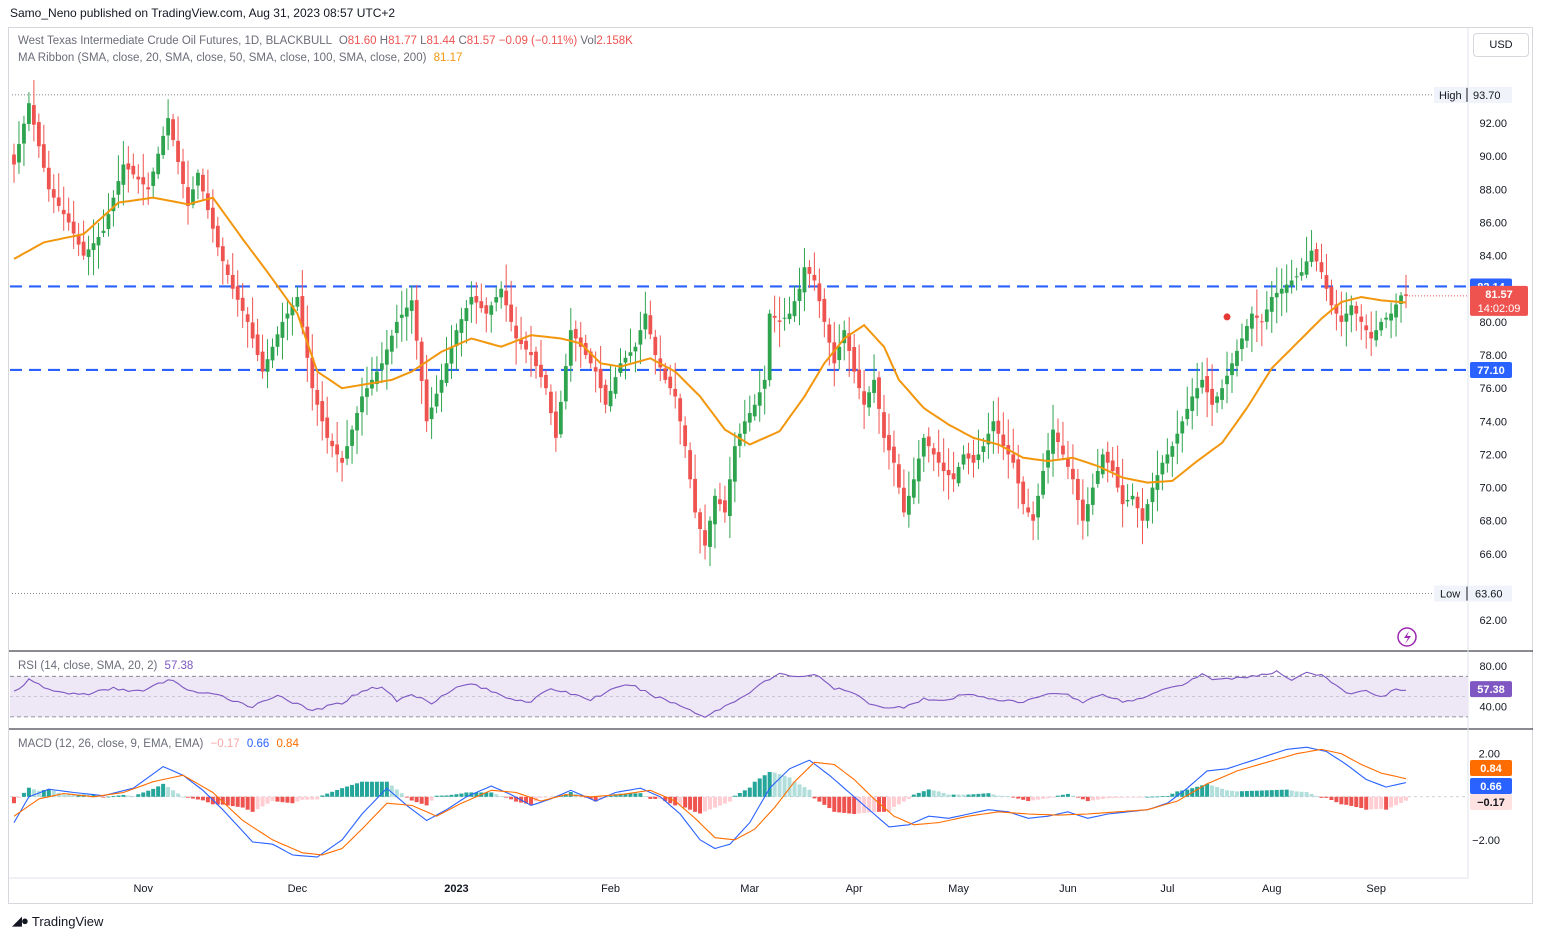 Image resolution: width=1543 pixels, height=939 pixels. Describe the element at coordinates (1493, 522) in the screenshot. I see `price-axis-tick: 68.00` at that location.